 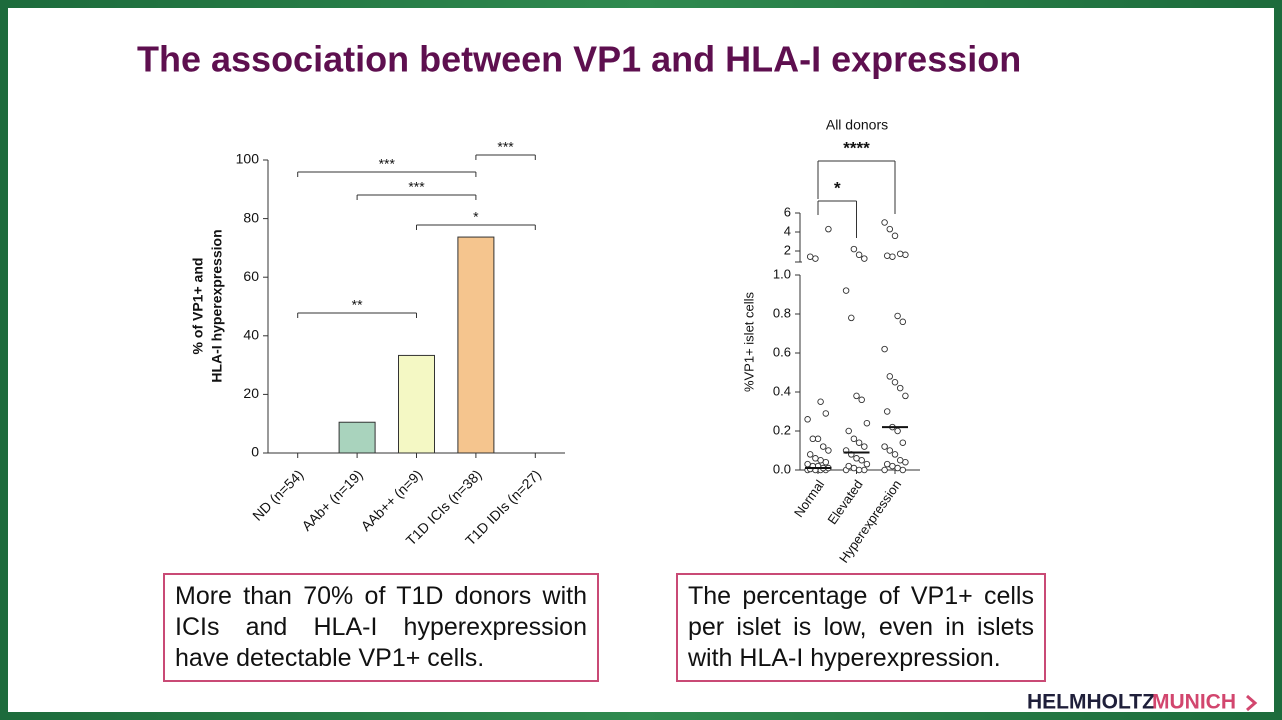 What do you see at coordinates (856, 147) in the screenshot?
I see `significance-label: ****` at bounding box center [856, 147].